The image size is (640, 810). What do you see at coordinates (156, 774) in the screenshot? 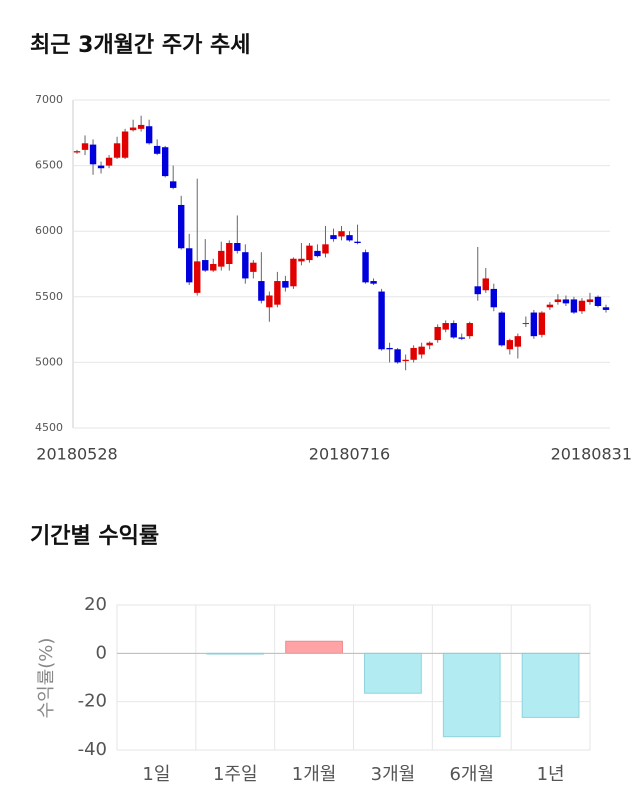
I see `x-tick-label: 1일` at bounding box center [156, 774].